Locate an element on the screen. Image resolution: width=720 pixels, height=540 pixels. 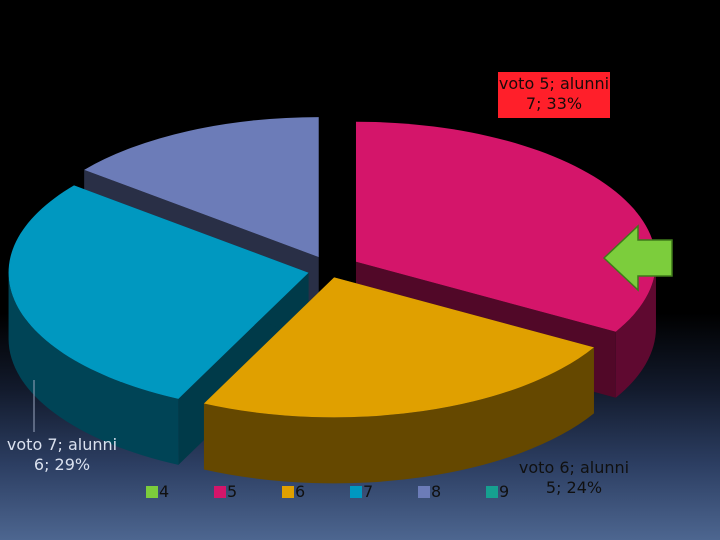
data-label-voto-5-line1: voto 5; alunni is located at coordinates (554, 83).